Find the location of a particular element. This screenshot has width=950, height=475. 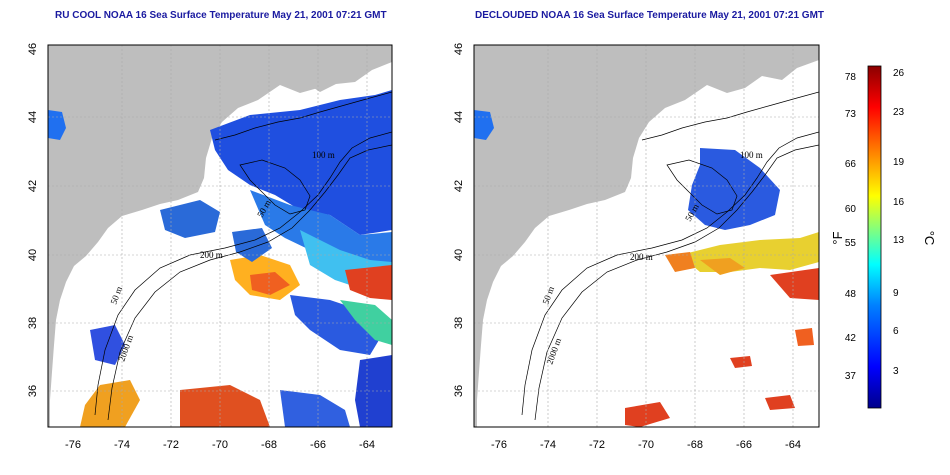

x-tick-left: -68 is located at coordinates (269, 445).